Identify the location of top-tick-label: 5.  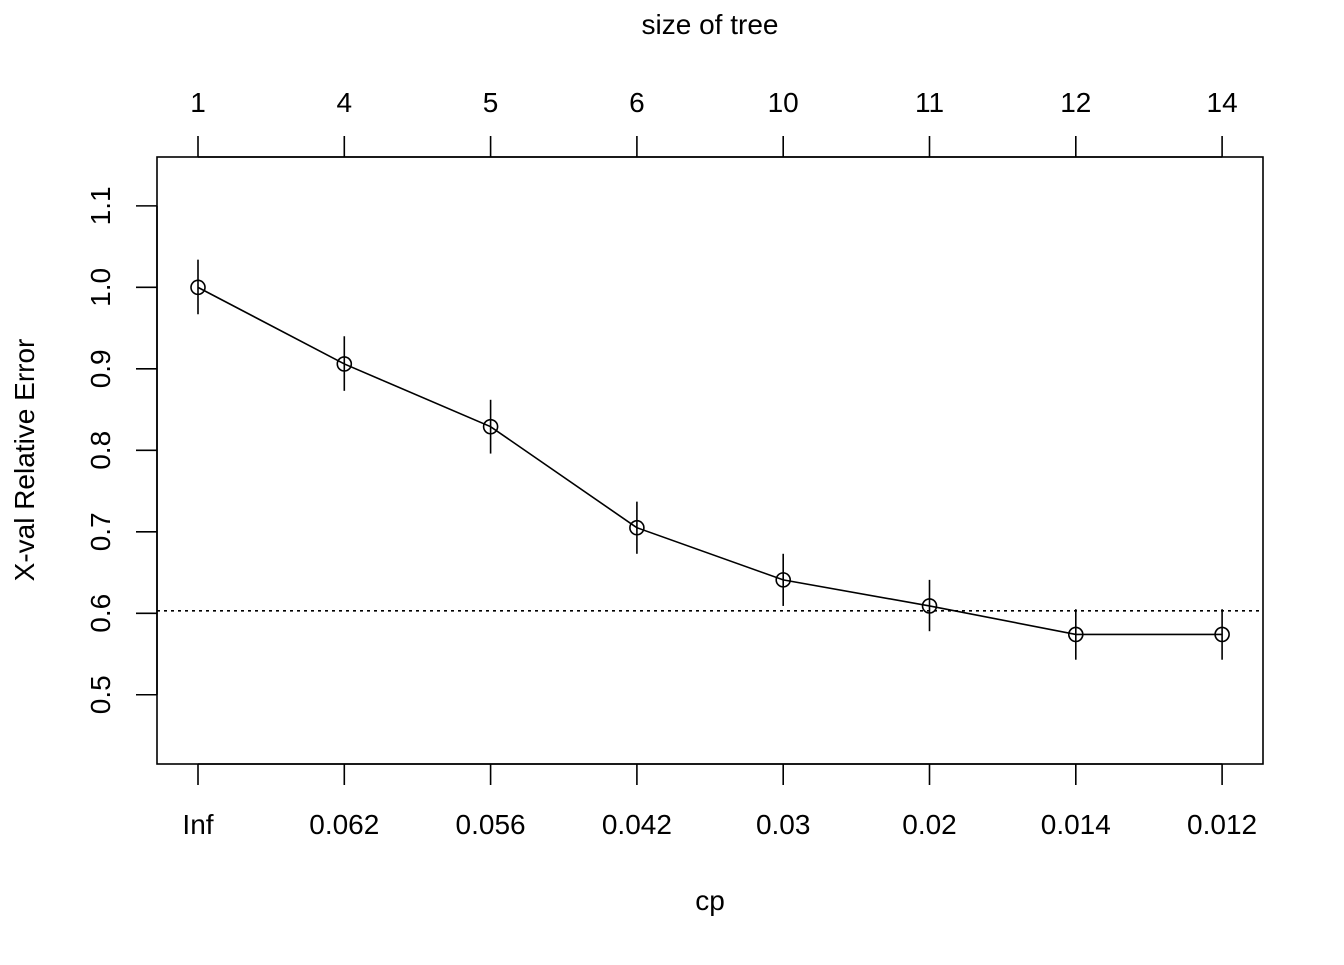
(491, 102).